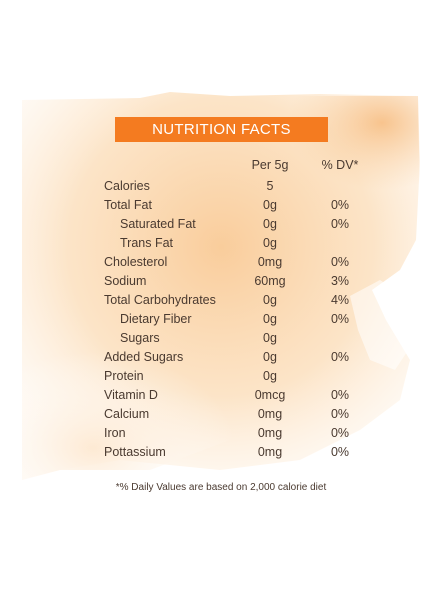 Image resolution: width=442 pixels, height=590 pixels. I want to click on table-row: Saturated Fat 0g 0%, so click(221, 224).